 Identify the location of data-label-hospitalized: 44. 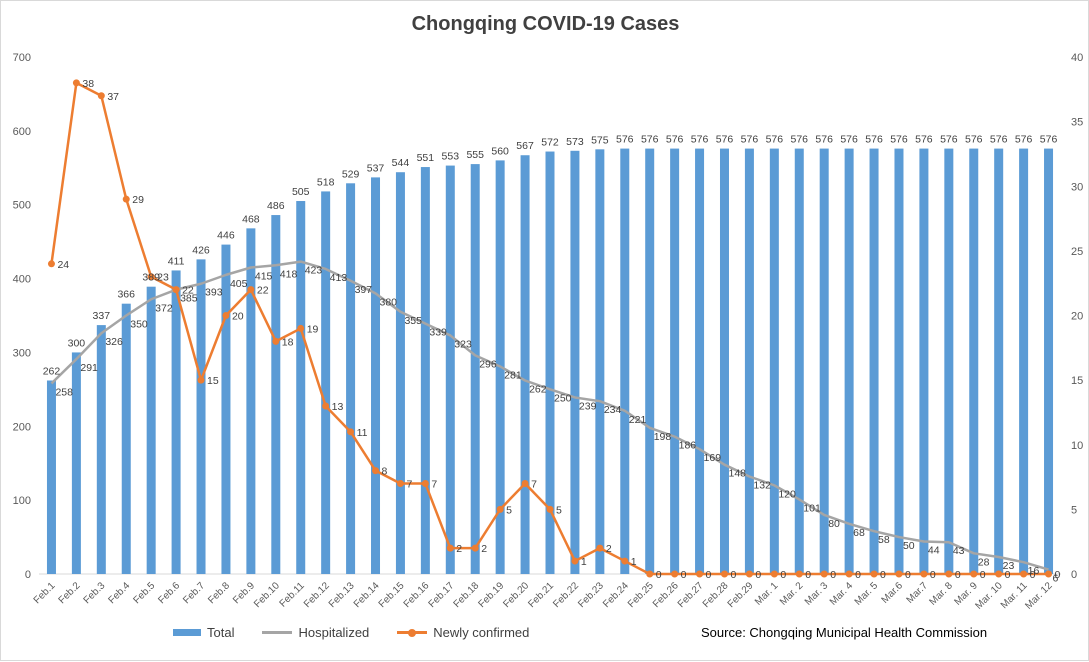
(934, 551).